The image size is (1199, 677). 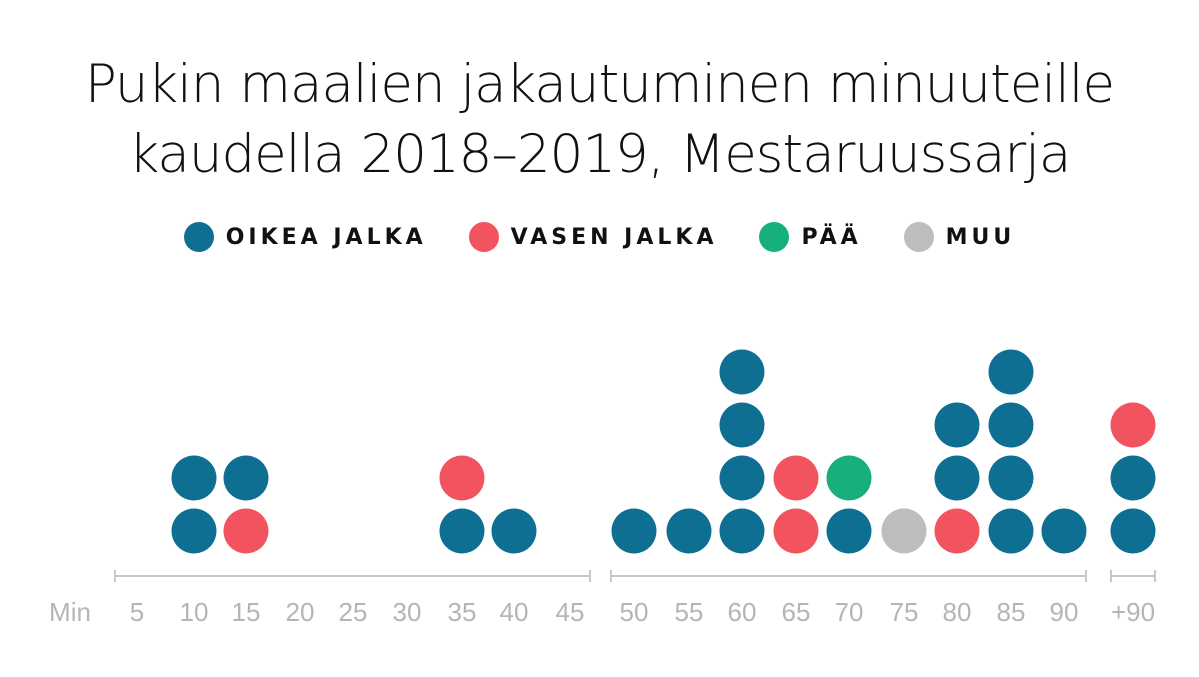 I want to click on goal-dot-55-1-oikea, so click(x=689, y=531).